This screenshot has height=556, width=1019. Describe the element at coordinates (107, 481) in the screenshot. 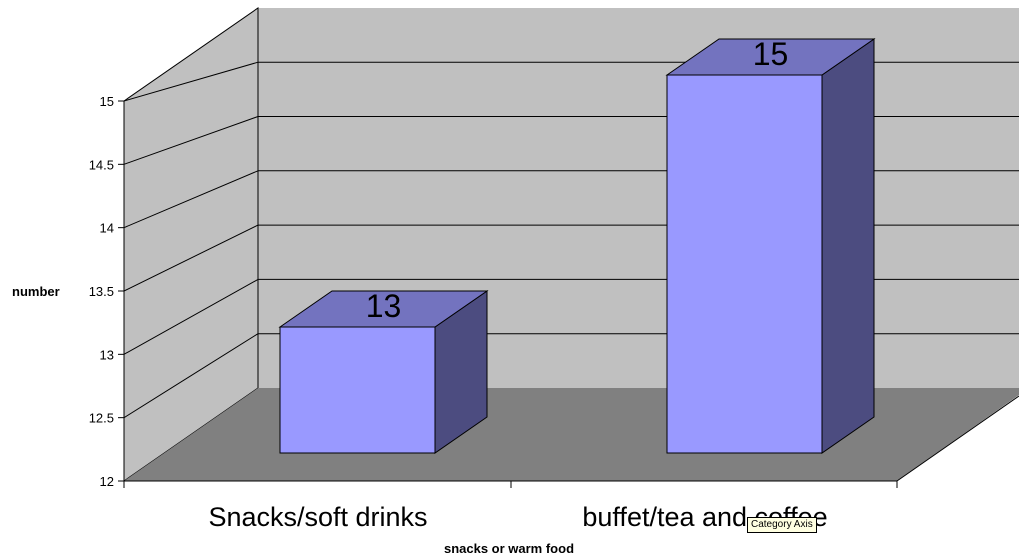

I see `y-tick-label: 12` at that location.